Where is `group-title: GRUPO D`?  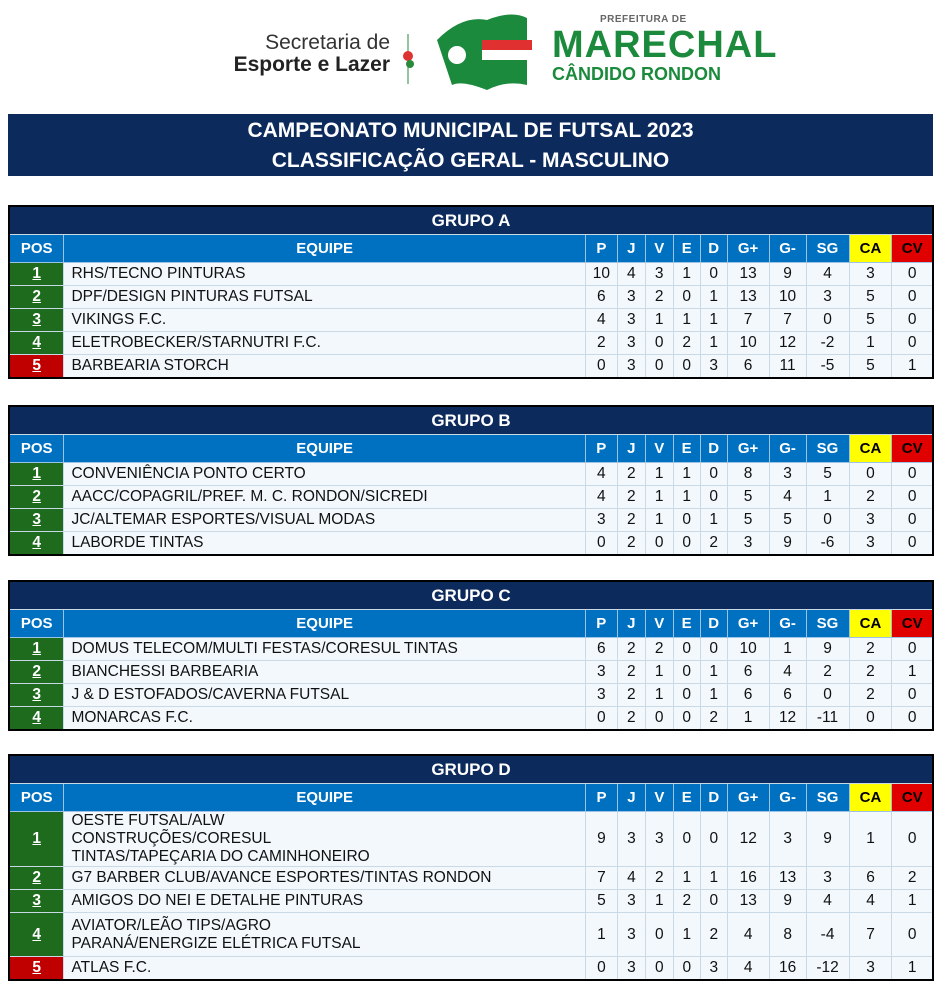
group-title: GRUPO D is located at coordinates (471, 769).